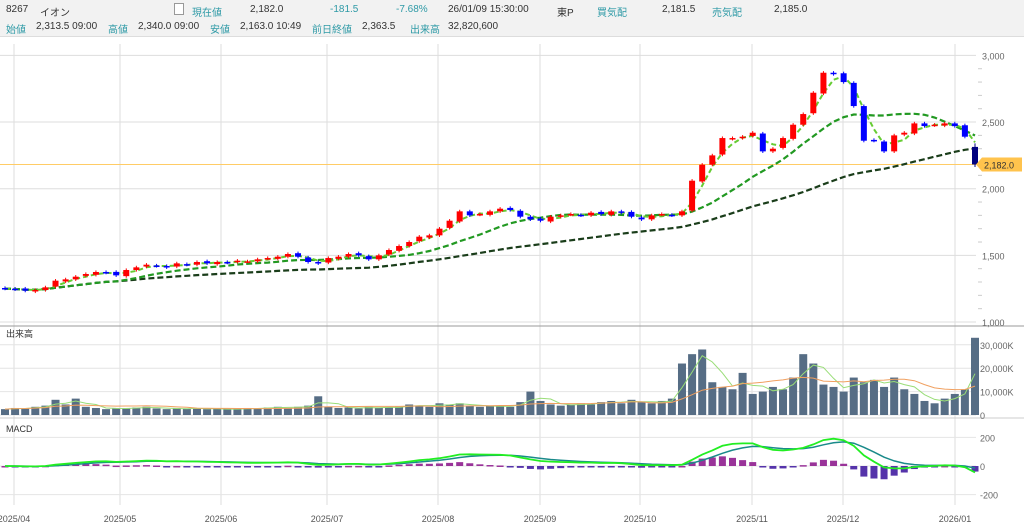 This screenshot has width=1024, height=528. I want to click on last-price-tag, so click(999, 164).